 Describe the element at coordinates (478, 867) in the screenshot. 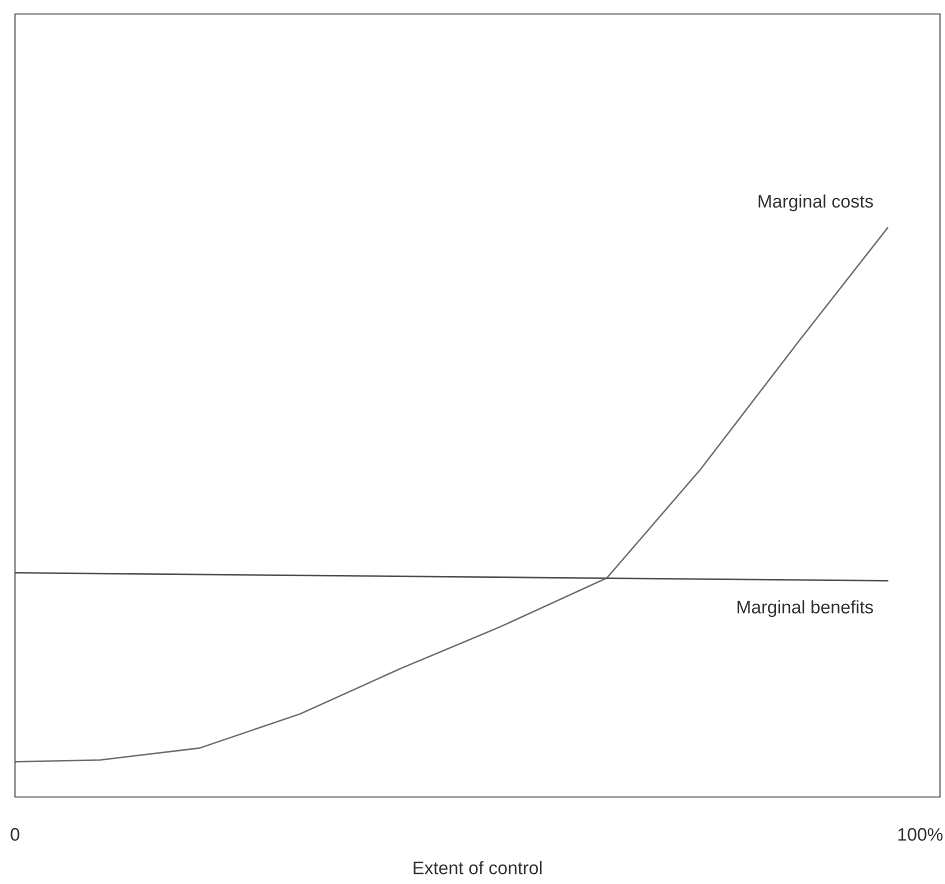

I see `x-axis-title: Extent of control` at that location.